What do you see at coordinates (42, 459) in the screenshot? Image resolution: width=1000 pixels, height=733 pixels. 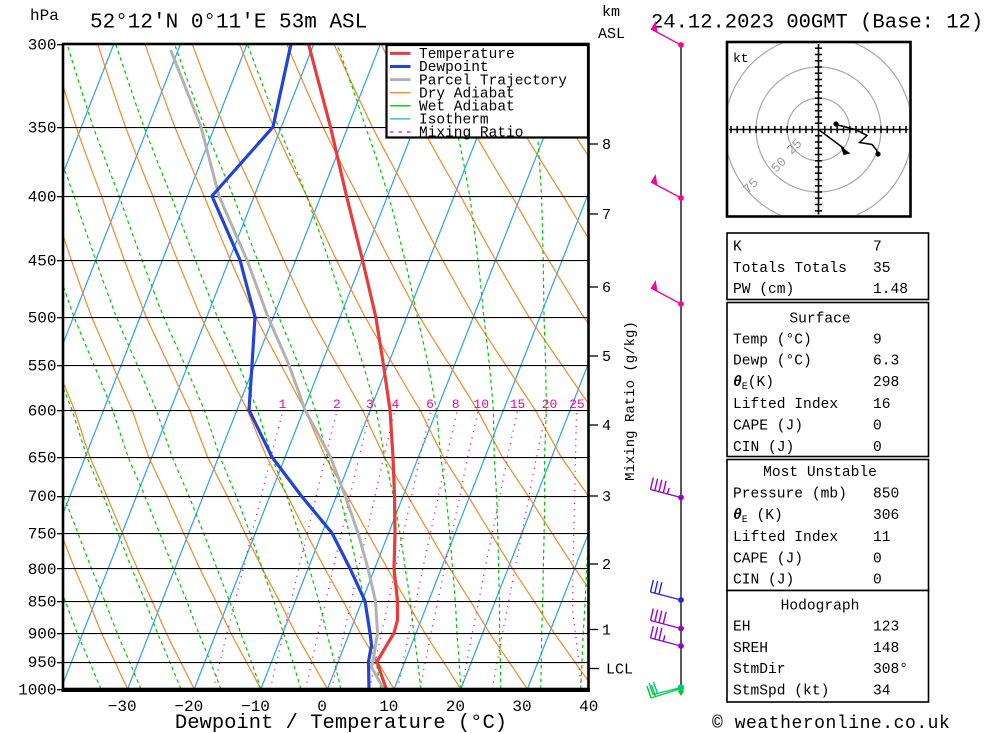 I see `svg-text: 650` at bounding box center [42, 459].